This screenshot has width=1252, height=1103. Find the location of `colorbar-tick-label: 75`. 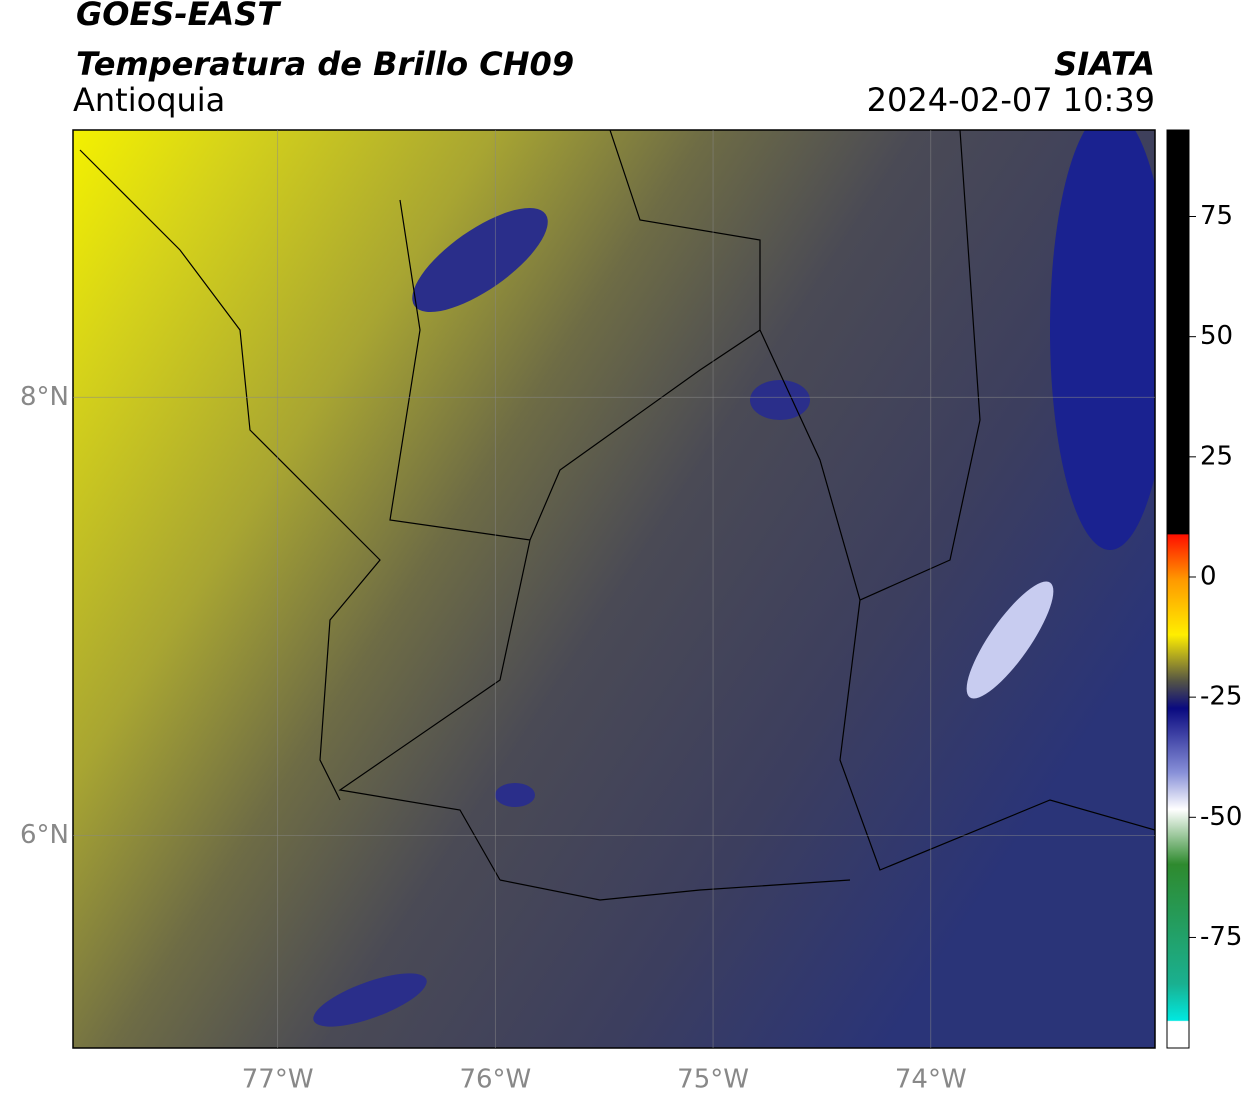

colorbar-tick-label: 75 is located at coordinates (1216, 216).